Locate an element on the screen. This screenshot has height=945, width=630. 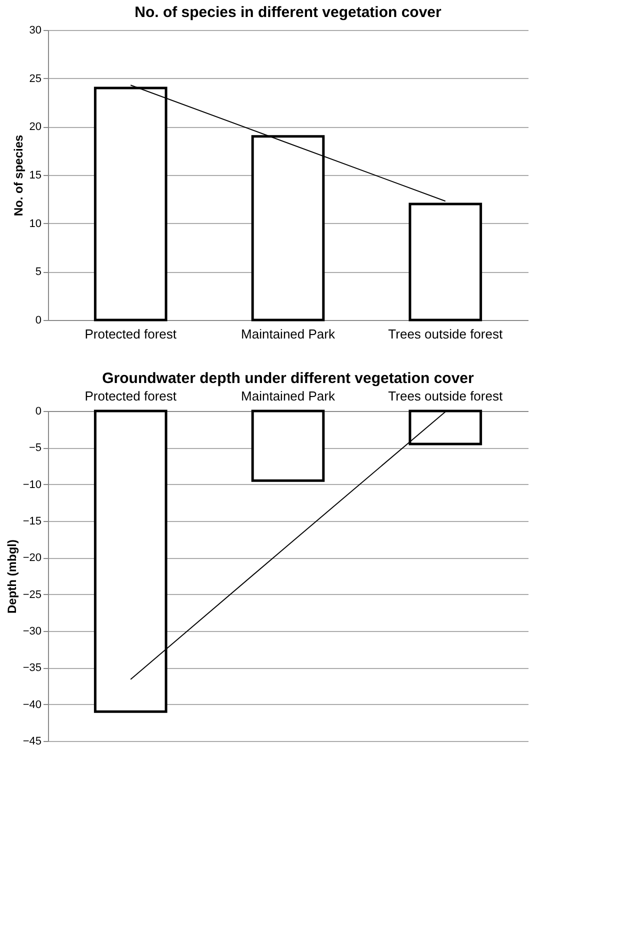
y-tick-label: −45 is located at coordinates (32, 742).